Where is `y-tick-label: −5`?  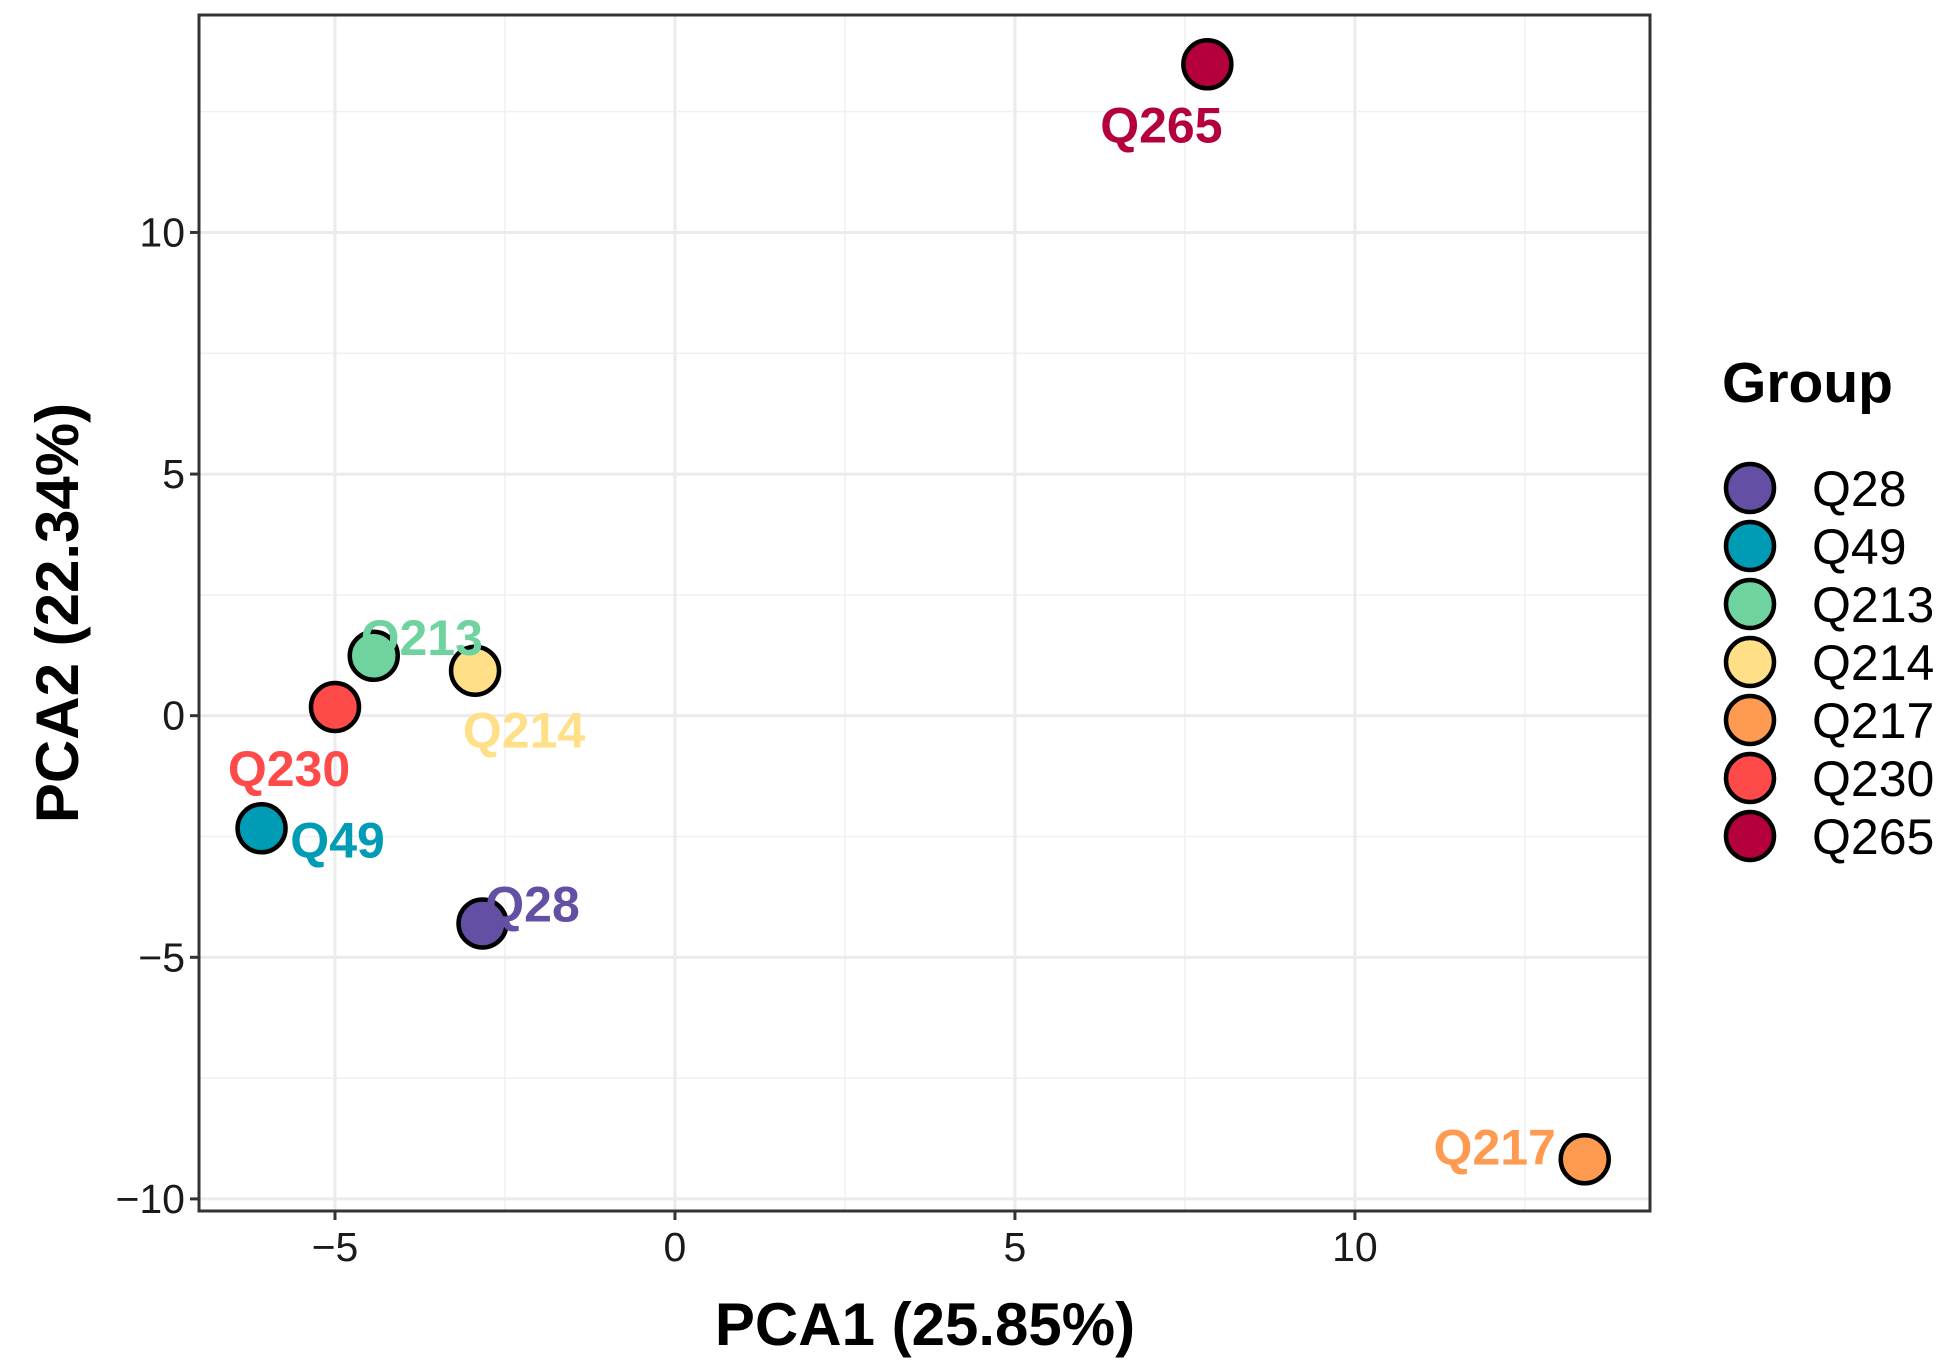 y-tick-label: −5 is located at coordinates (161, 957).